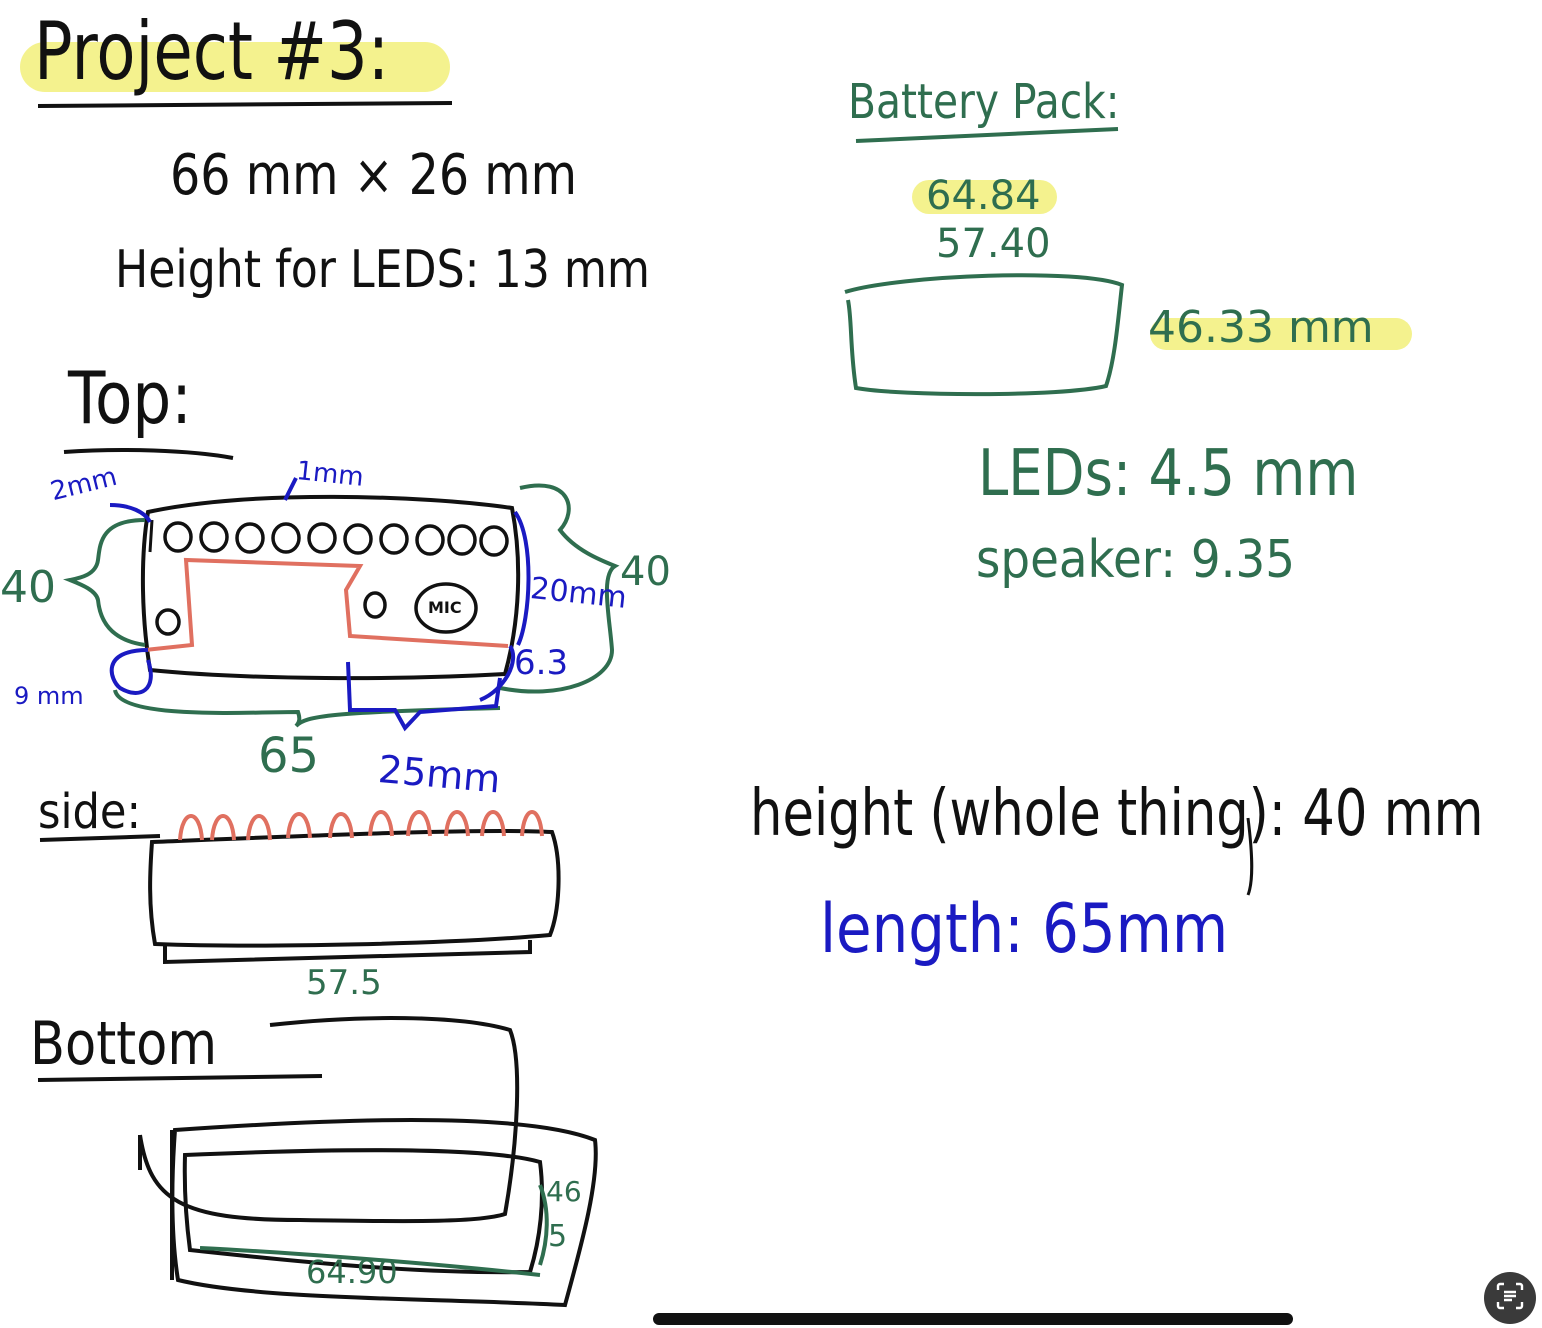 This screenshot has width=1542, height=1328. What do you see at coordinates (559, 588) in the screenshot?
I see `right-brace` at bounding box center [559, 588].